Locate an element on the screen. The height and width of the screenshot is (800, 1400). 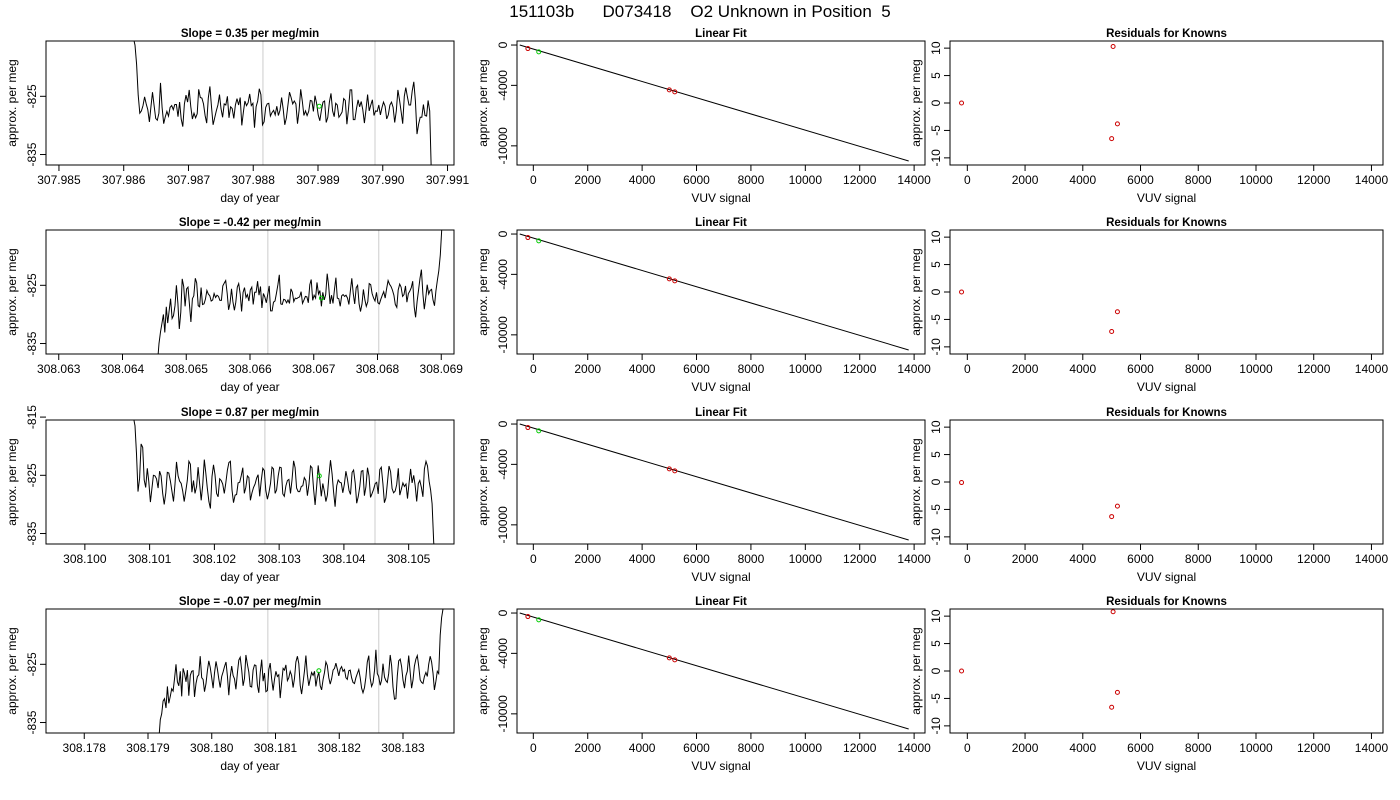
x-tick-label: 308.100 is located at coordinates (85, 559).